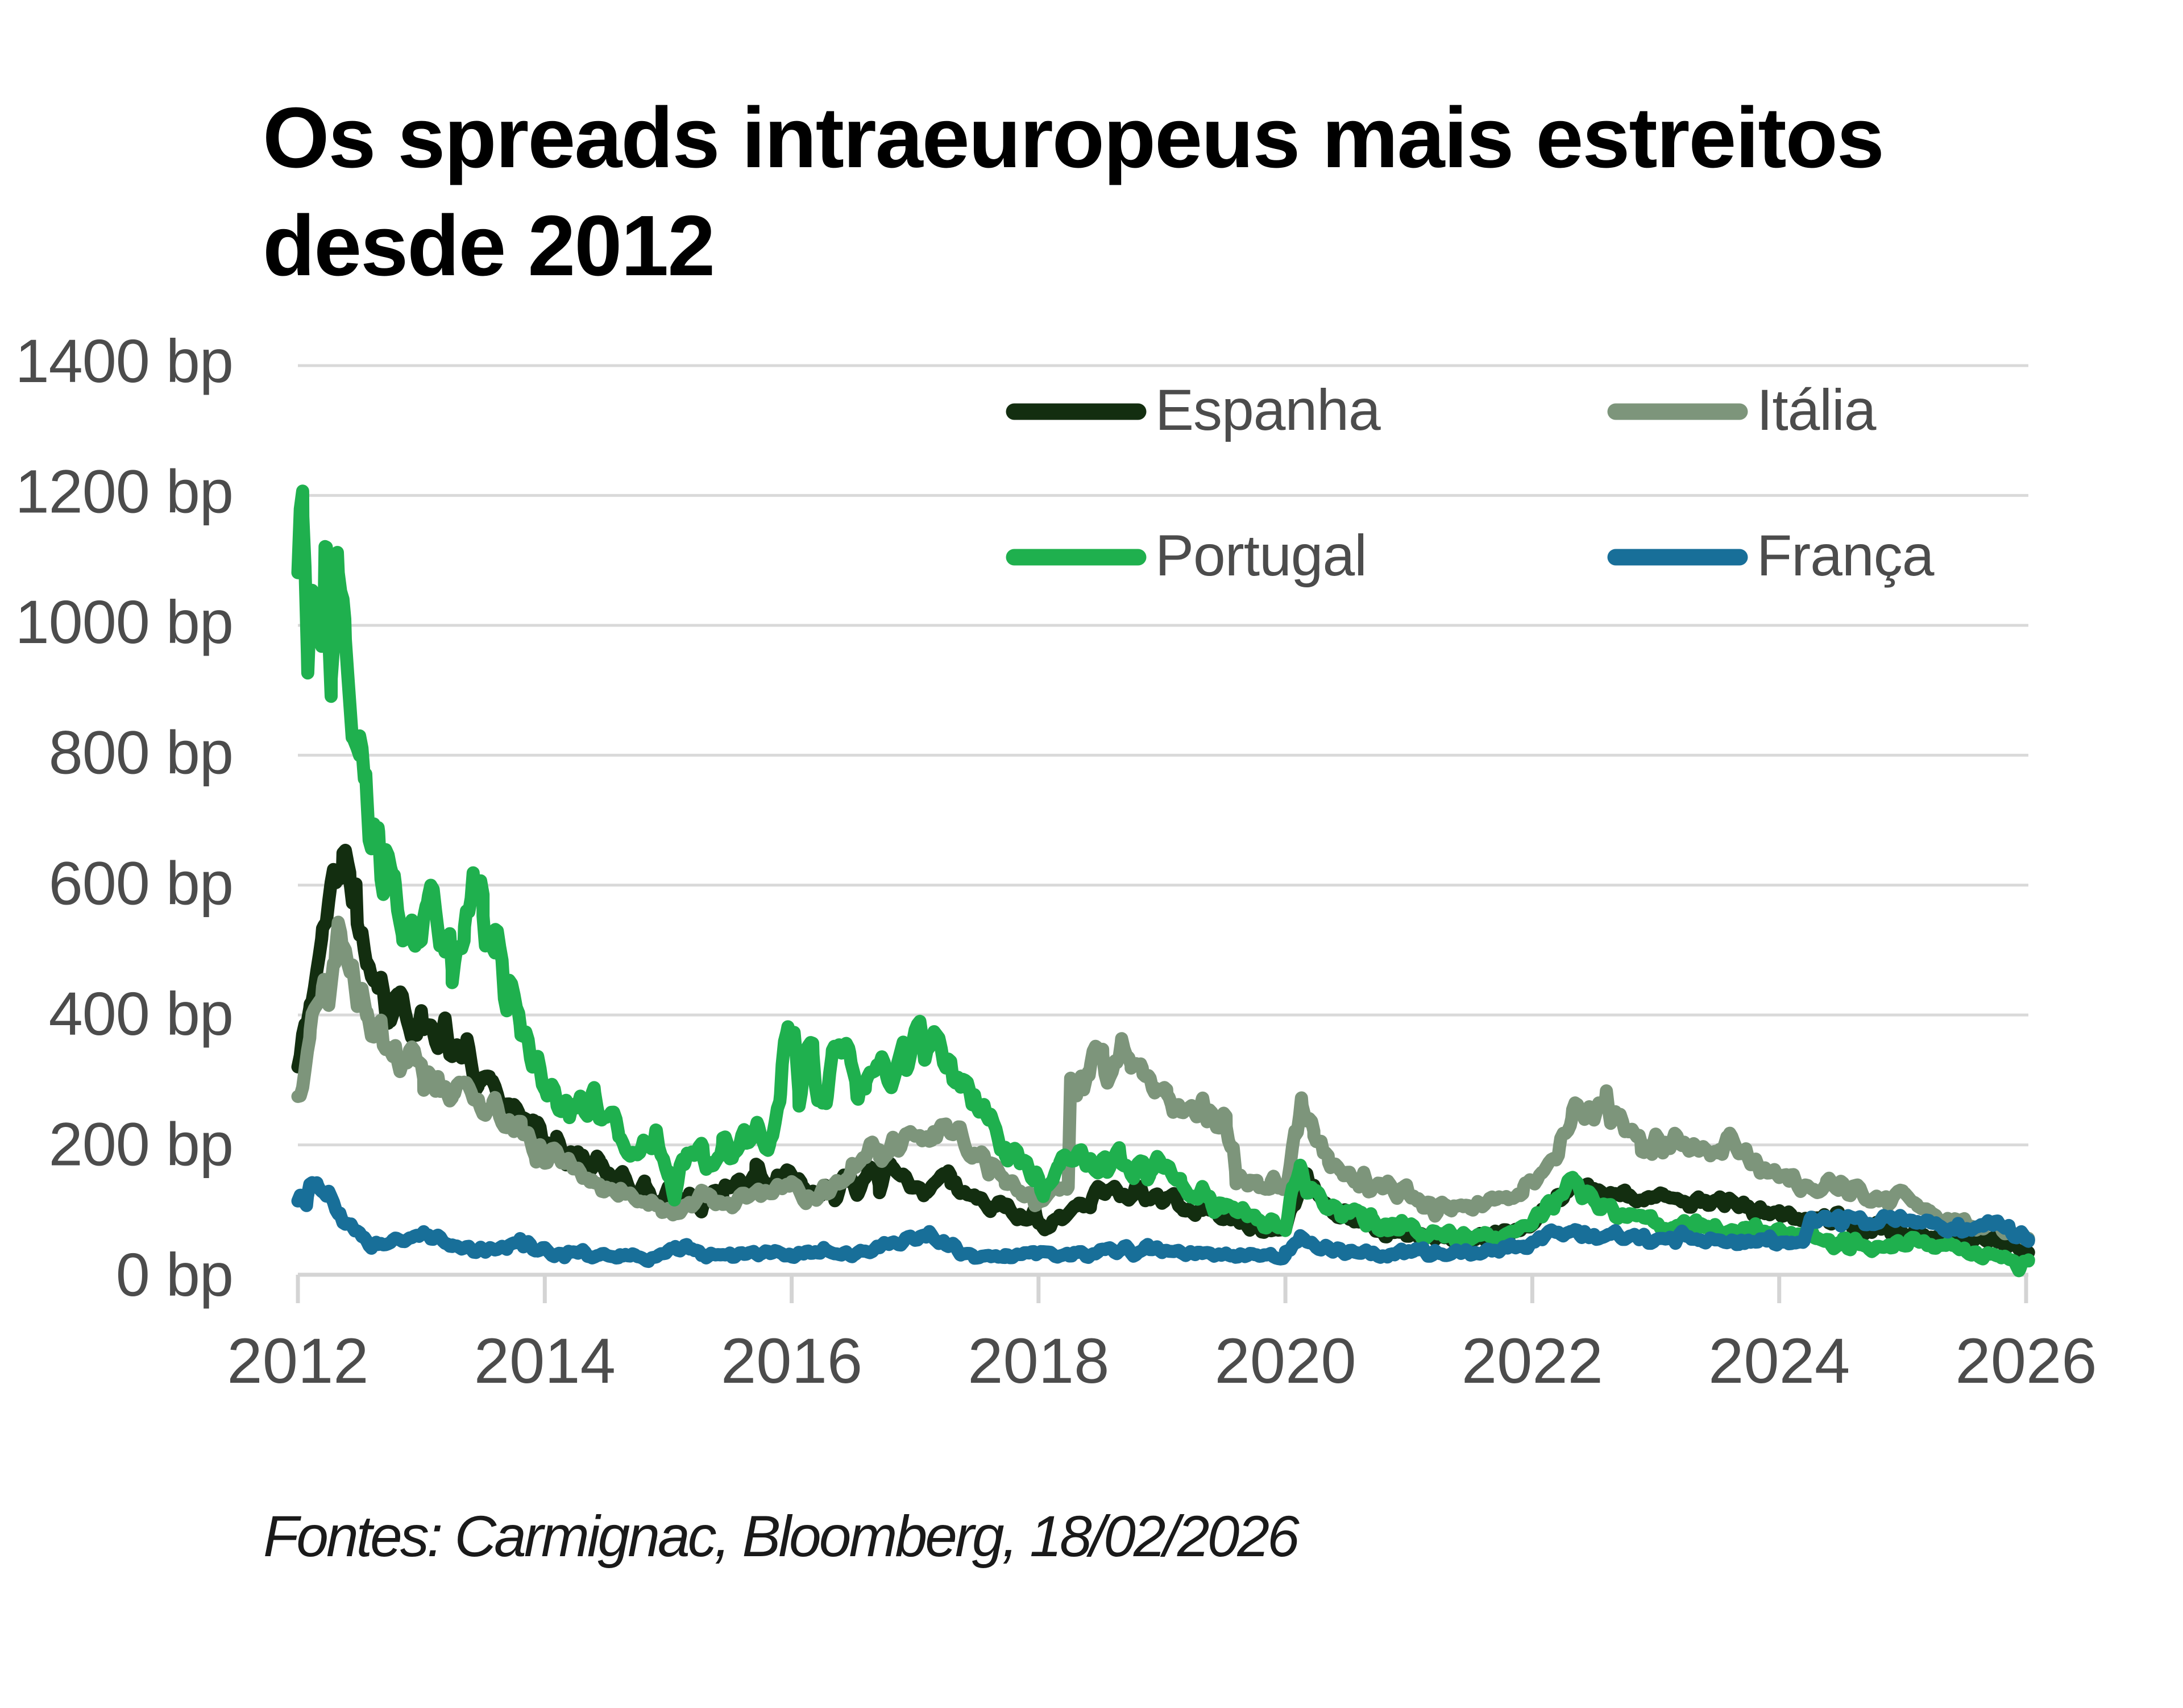 The height and width of the screenshot is (1708, 2183). Describe the element at coordinates (1261, 555) in the screenshot. I see `svg-text: Portugal` at that location.